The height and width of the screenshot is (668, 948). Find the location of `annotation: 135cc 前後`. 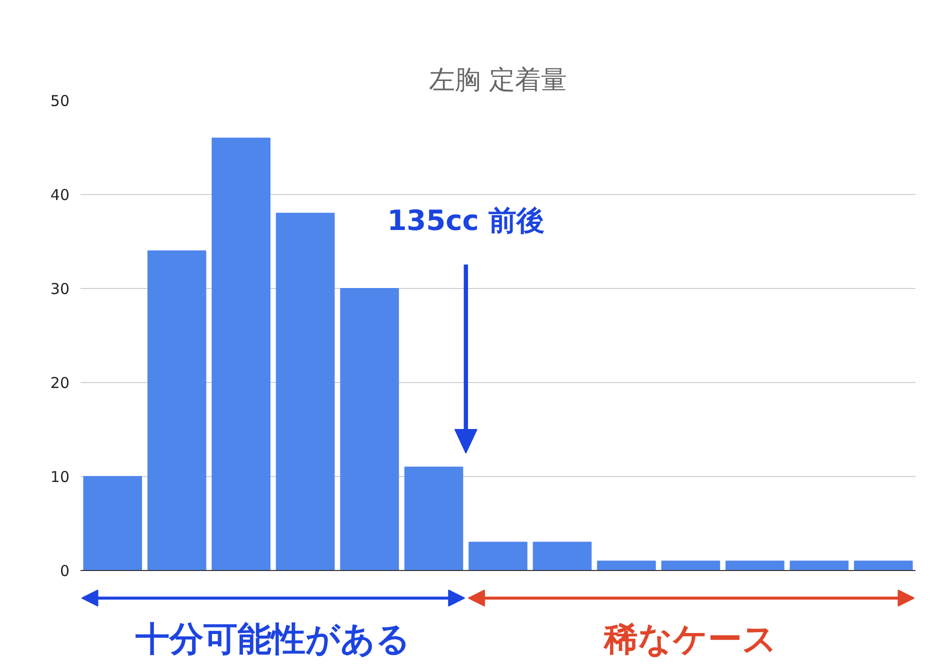

annotation: 135cc 前後 is located at coordinates (466, 220).